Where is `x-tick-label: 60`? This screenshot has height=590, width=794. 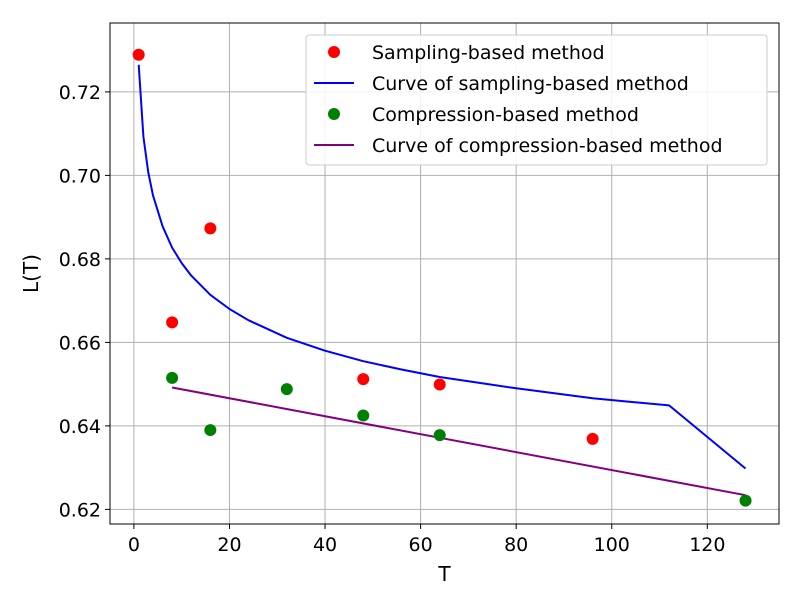 x-tick-label: 60 is located at coordinates (421, 545).